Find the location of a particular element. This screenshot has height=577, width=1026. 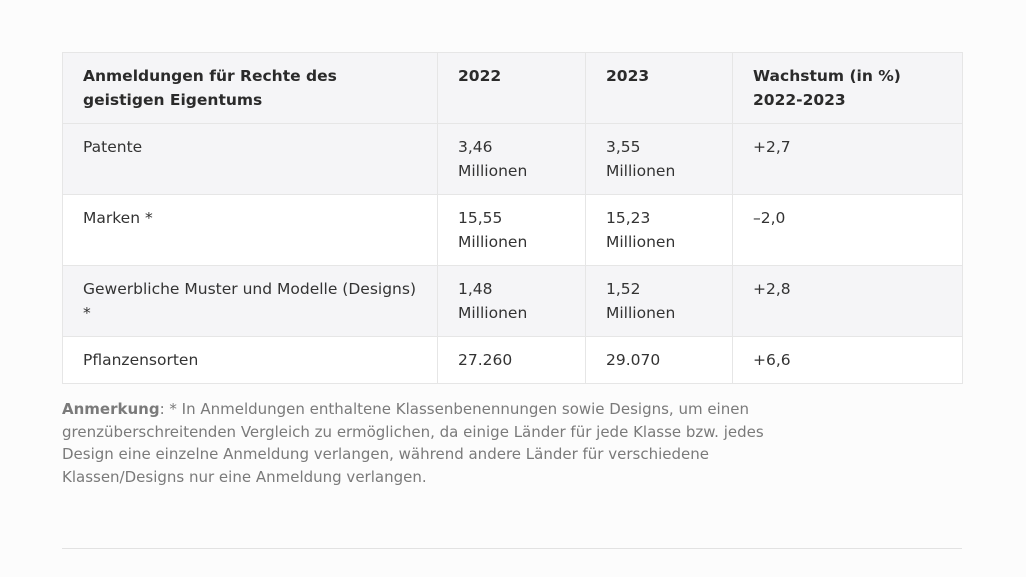

cell-growth: –2,0 is located at coordinates (847, 230).